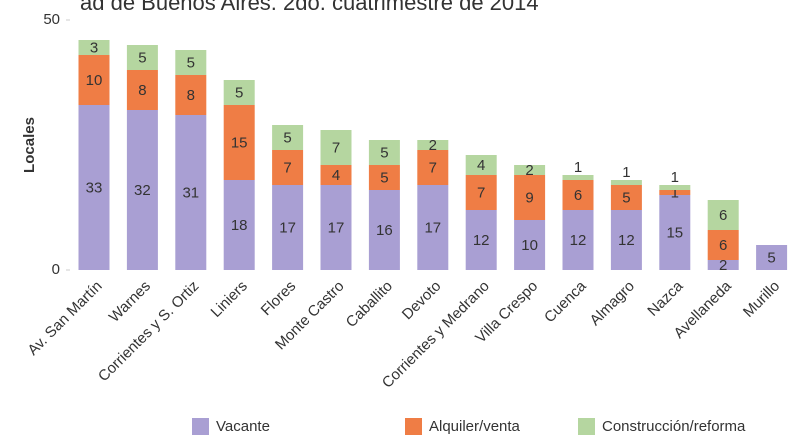  What do you see at coordinates (278, 298) in the screenshot?
I see `x-tick-label: Flores` at bounding box center [278, 298].